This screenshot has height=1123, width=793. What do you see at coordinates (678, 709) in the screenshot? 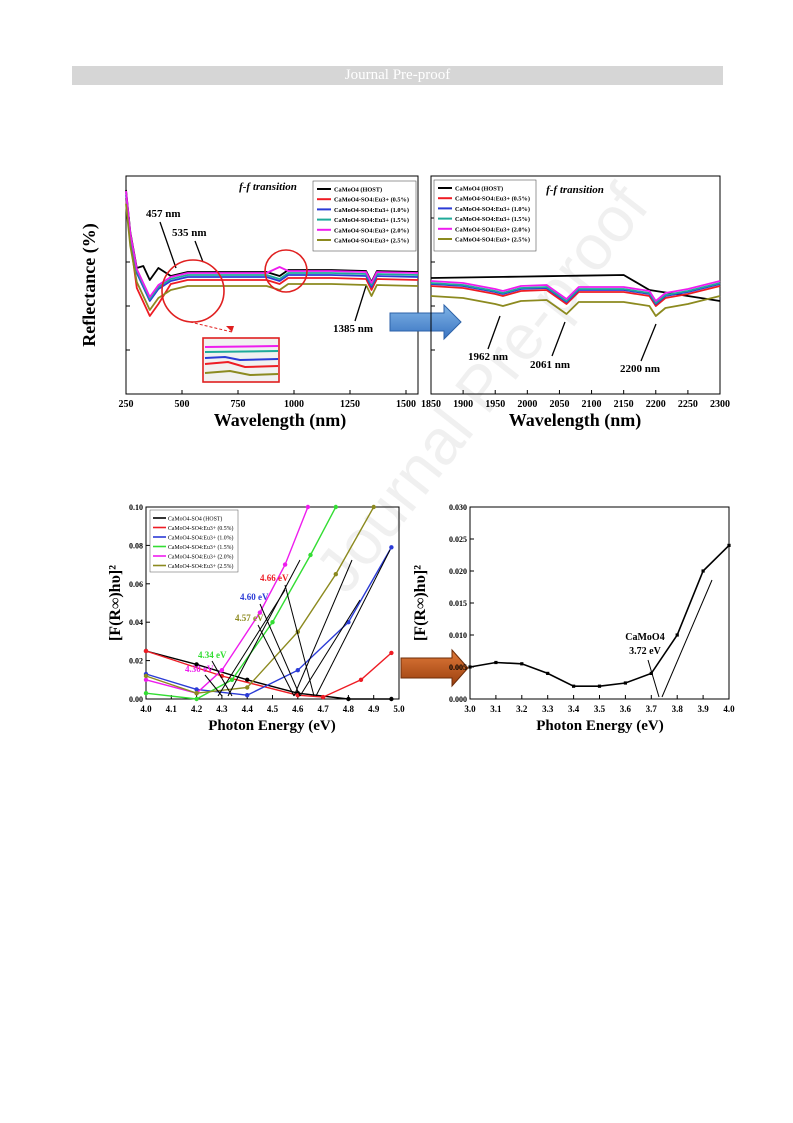
I see `x-tick-label: 3.8` at bounding box center [678, 709].